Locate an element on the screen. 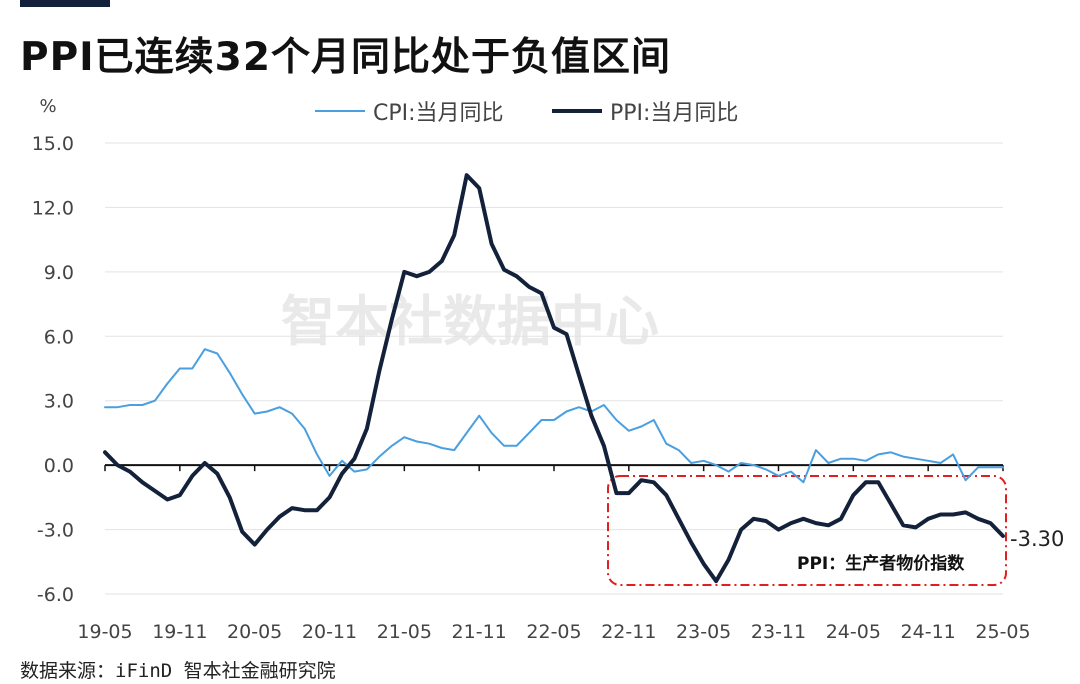 Image resolution: width=1080 pixels, height=684 pixels. legend-label-ppi: PPI:当月同比 is located at coordinates (674, 113).